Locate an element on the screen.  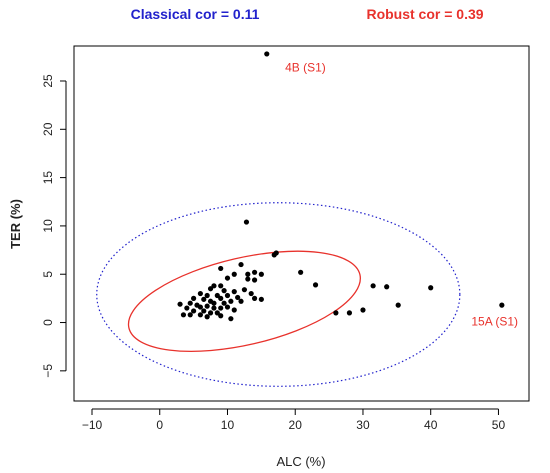
y-axis: −5 0 5 10 15 20 25 is located at coordinates (54, 226).